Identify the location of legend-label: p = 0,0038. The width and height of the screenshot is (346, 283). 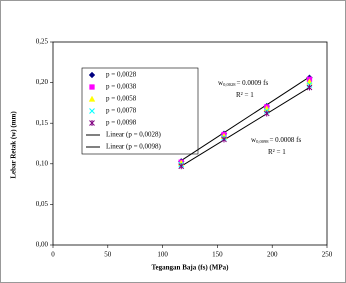
(121, 87).